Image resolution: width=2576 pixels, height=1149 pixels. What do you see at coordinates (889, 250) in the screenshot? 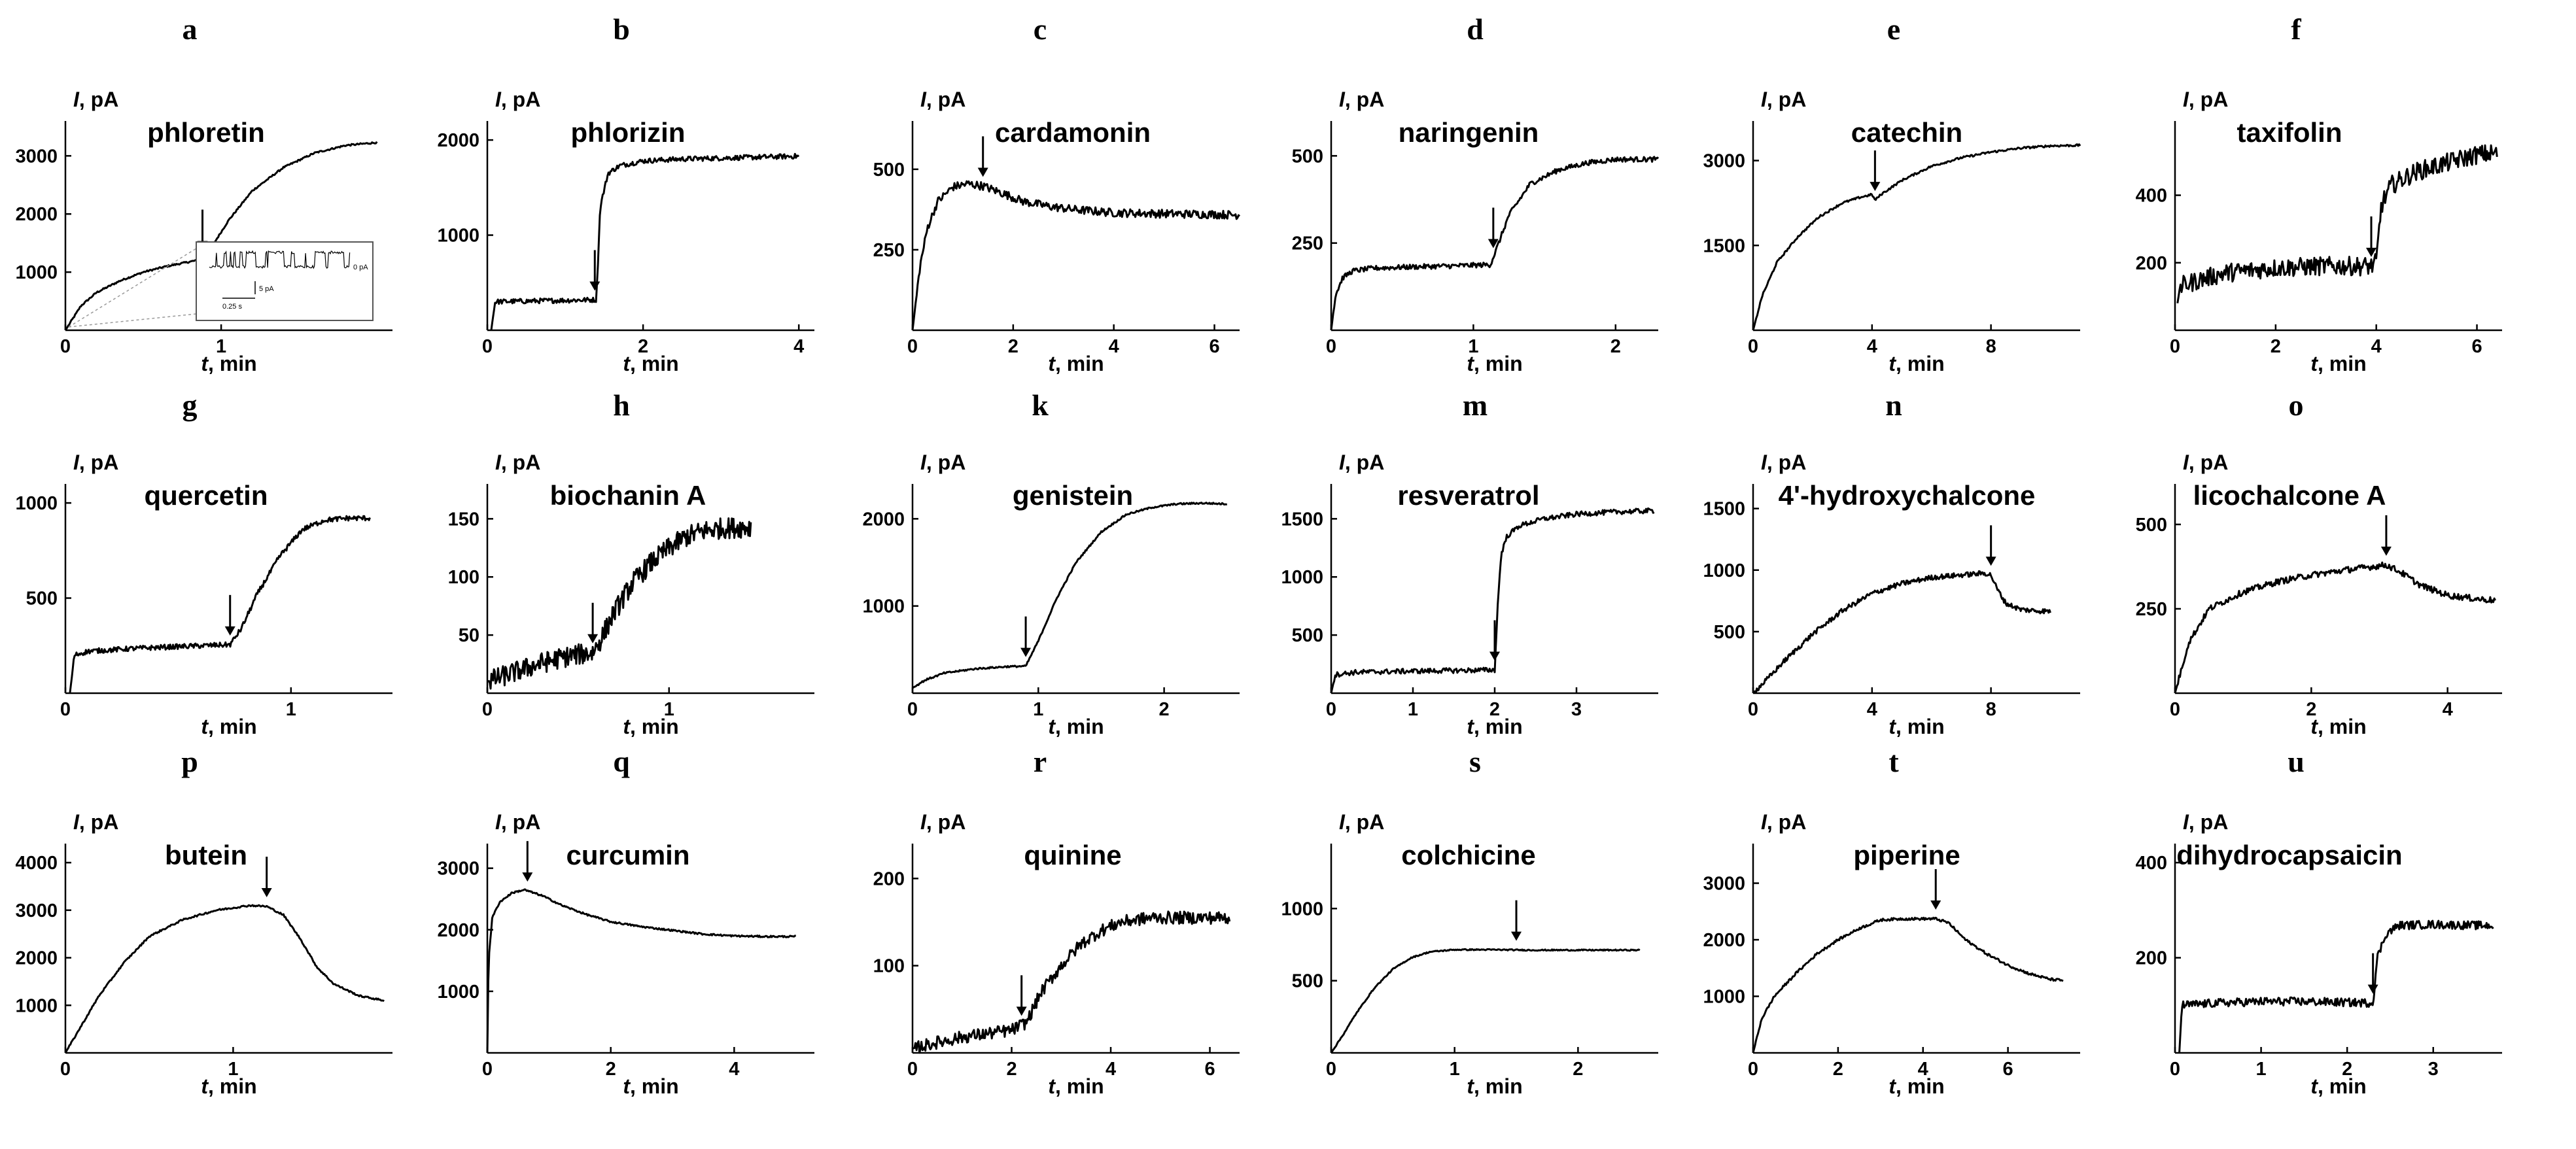
I see `y-tick-label: 250` at bounding box center [889, 250].